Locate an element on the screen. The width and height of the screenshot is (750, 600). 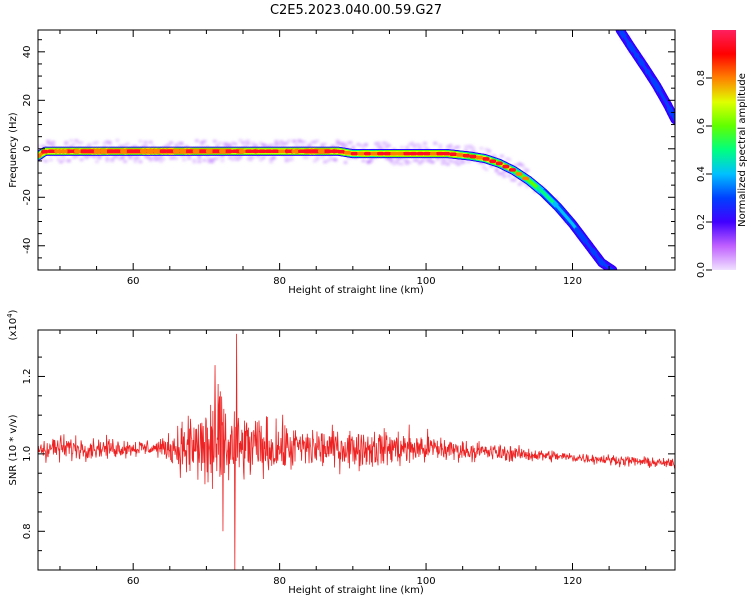
colorbar-tick-label: 0.6 is located at coordinates (701, 126).